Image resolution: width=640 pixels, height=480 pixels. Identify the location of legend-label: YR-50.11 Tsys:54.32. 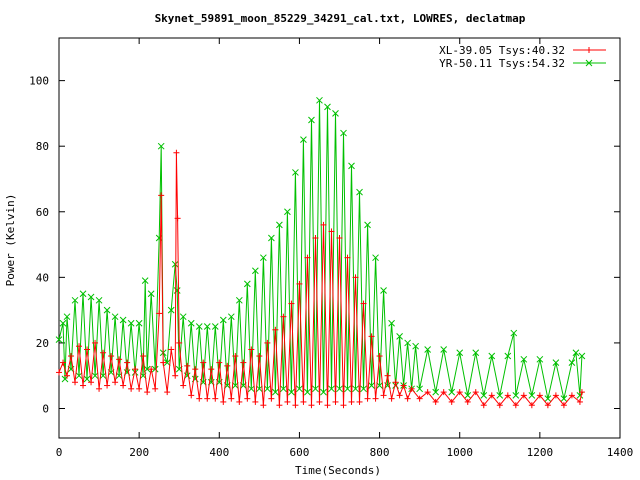
(502, 63).